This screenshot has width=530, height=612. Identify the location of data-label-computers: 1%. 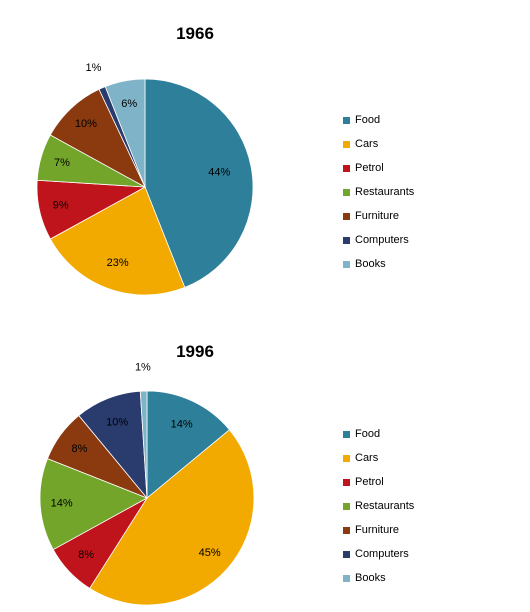
(94, 68).